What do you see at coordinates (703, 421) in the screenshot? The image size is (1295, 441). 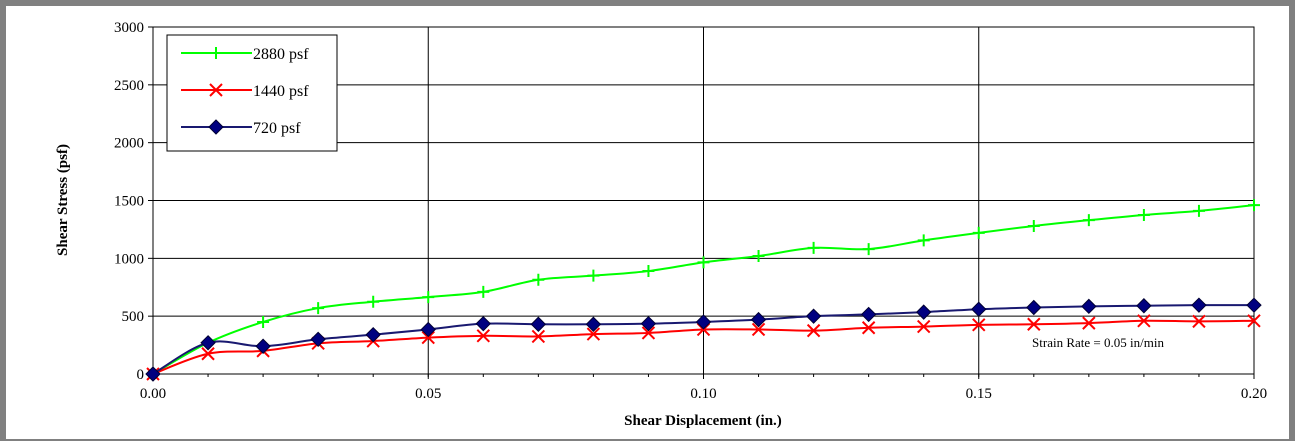 I see `x-axis-title: Shear Displacement (in.)` at bounding box center [703, 421].